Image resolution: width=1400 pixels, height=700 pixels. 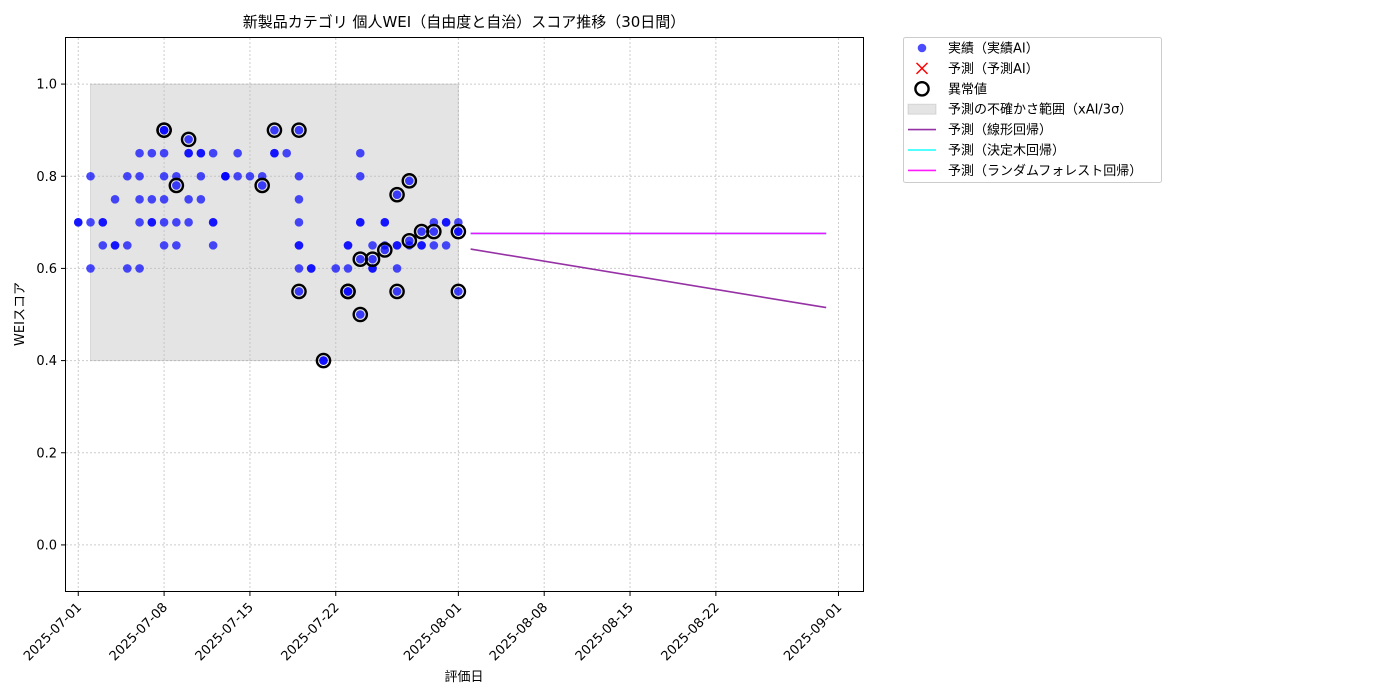 I want to click on y-tick-label: 0.0, so click(x=46, y=545).